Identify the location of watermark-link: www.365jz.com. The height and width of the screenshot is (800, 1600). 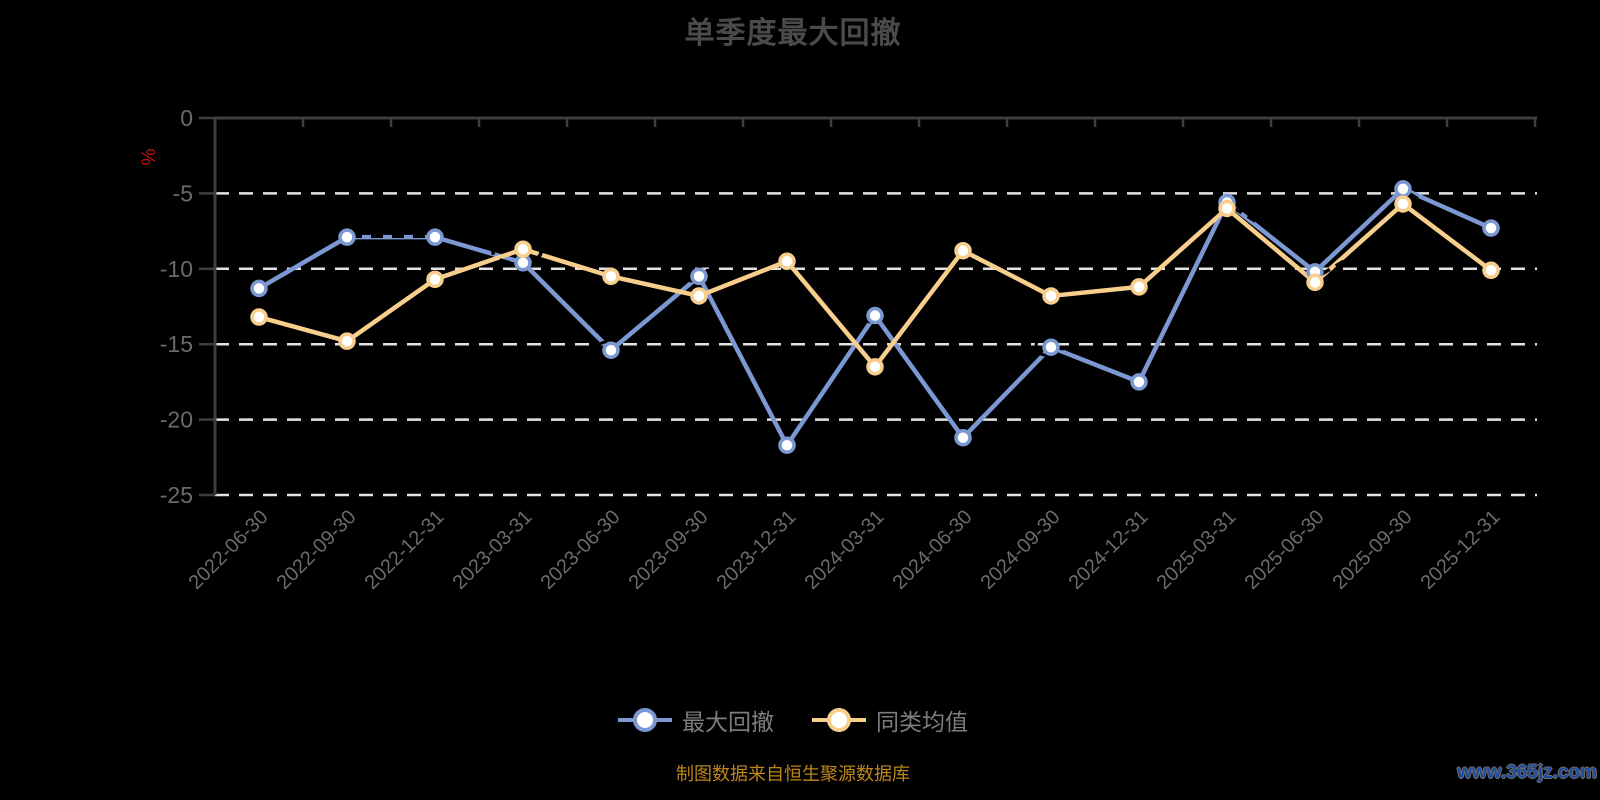
(1527, 772).